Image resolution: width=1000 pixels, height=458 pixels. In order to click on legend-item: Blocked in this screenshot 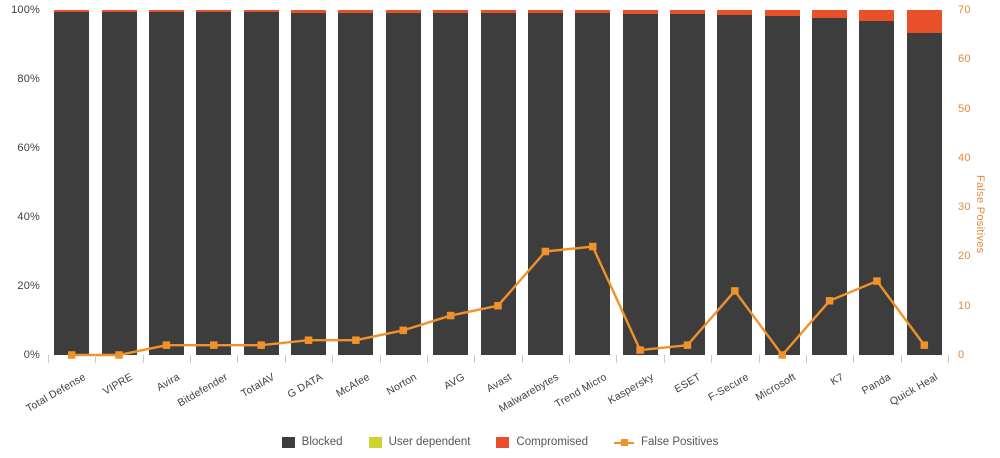, I will do `click(312, 442)`.